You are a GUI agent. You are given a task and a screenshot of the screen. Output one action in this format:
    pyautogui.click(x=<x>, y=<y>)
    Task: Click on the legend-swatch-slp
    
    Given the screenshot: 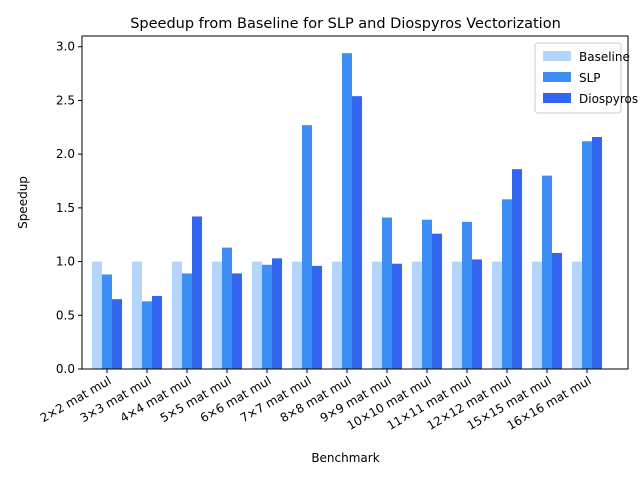 What is the action you would take?
    pyautogui.click(x=557, y=77)
    